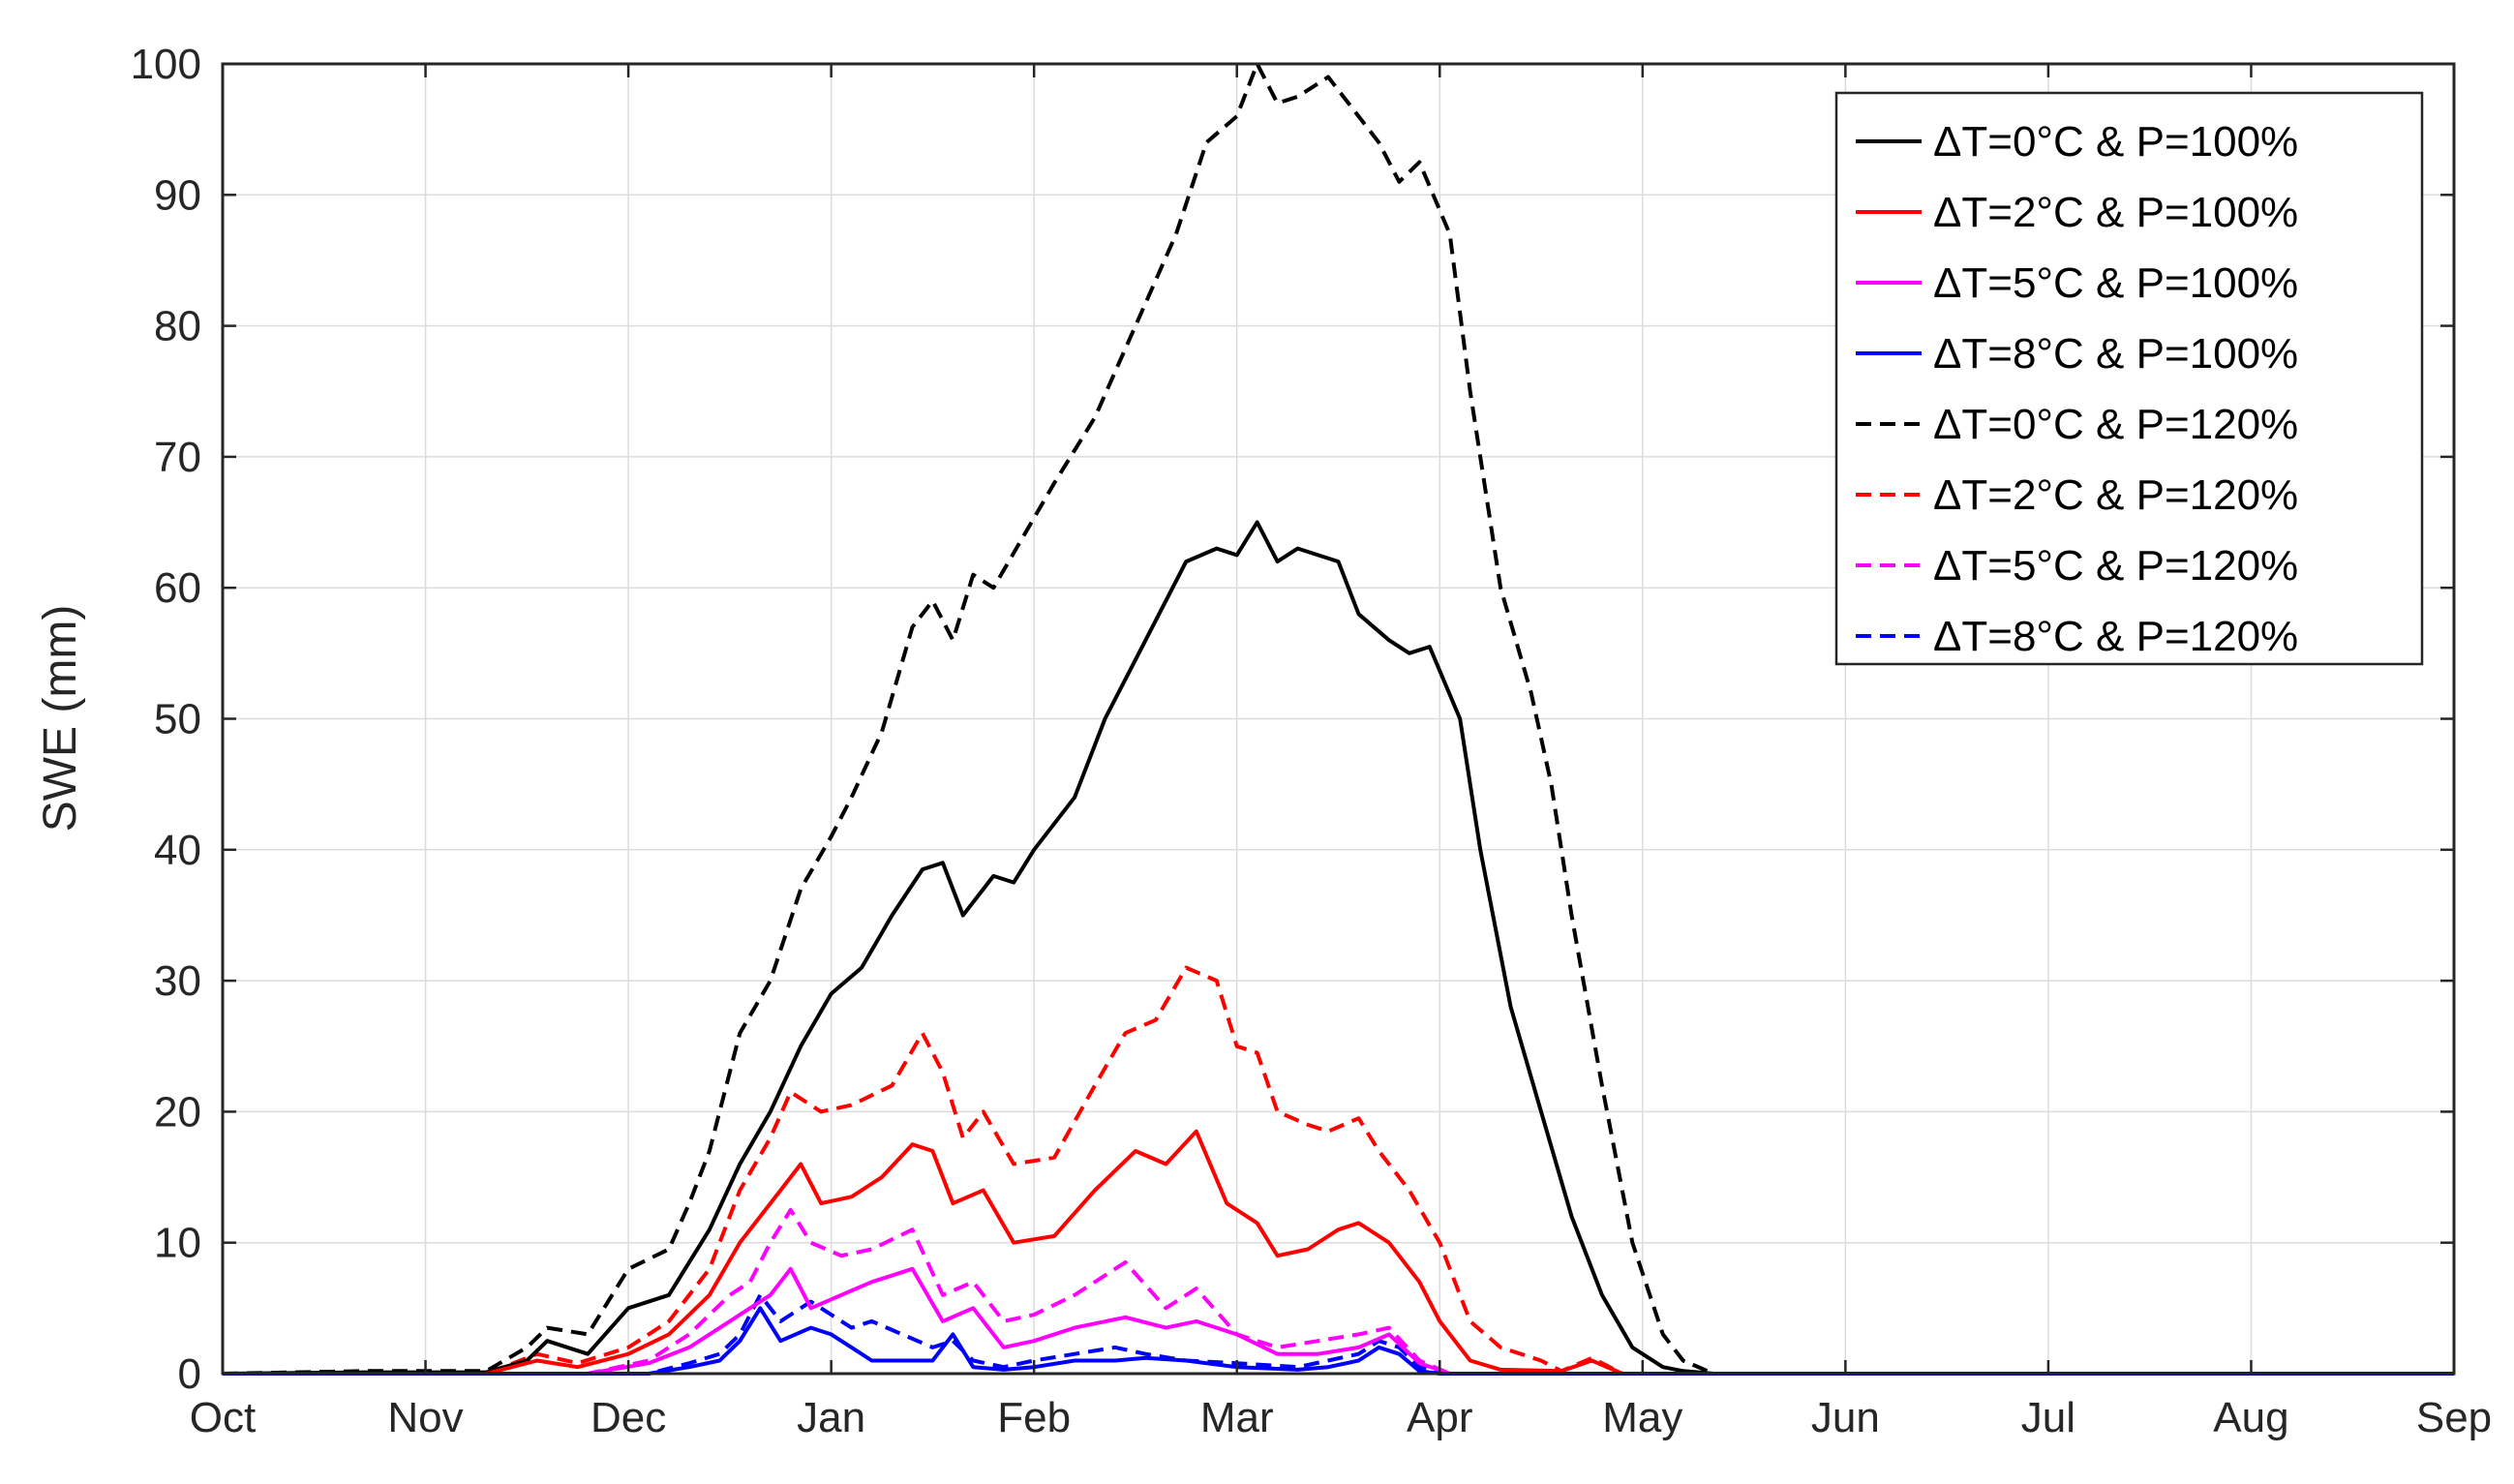 The height and width of the screenshot is (1484, 2514). What do you see at coordinates (177, 850) in the screenshot?
I see `y-tick-label: 40` at bounding box center [177, 850].